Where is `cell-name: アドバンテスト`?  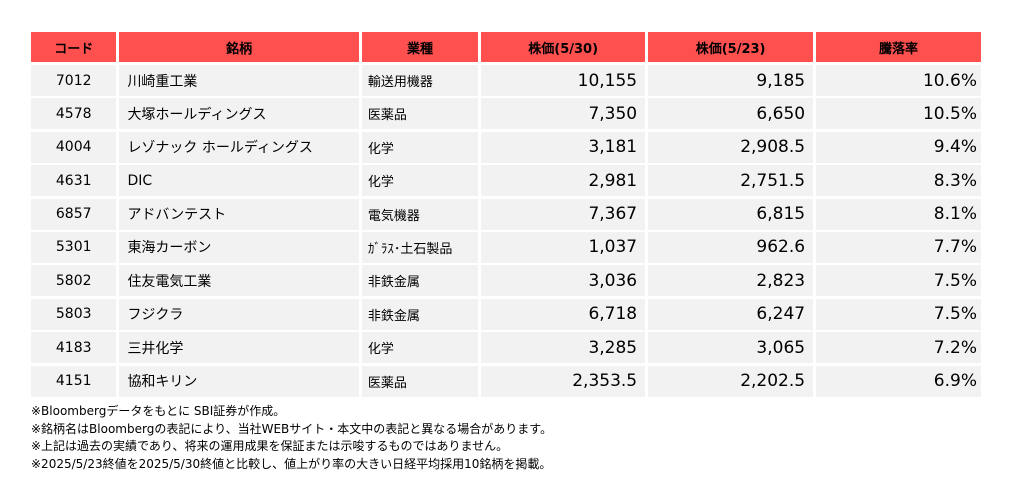 cell-name: アドバンテスト is located at coordinates (239, 214).